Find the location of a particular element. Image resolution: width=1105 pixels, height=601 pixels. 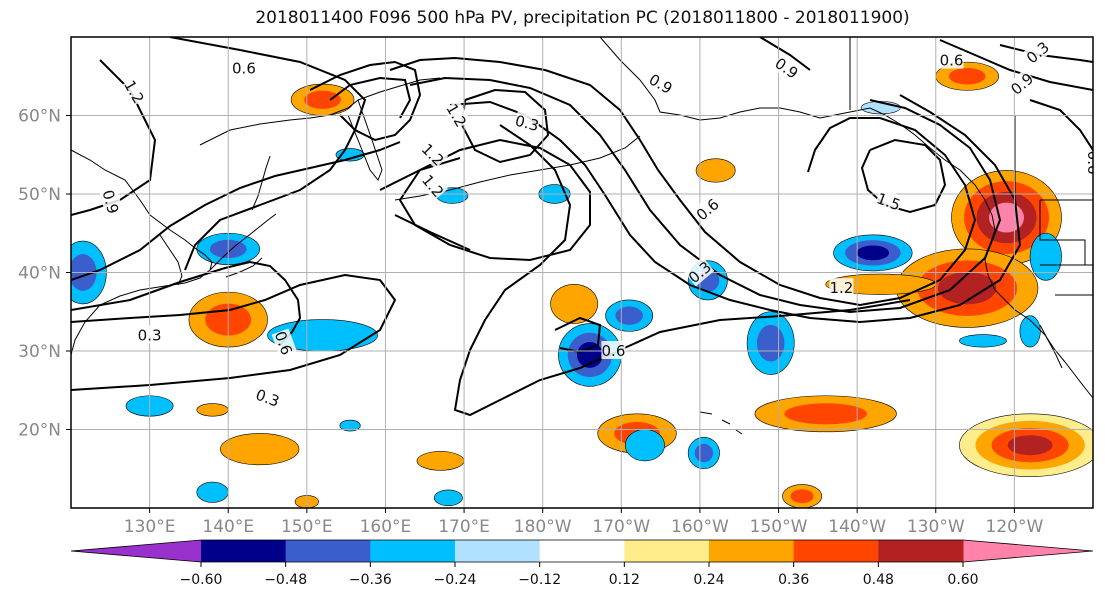

contour-label: 0.9 is located at coordinates (111, 202).